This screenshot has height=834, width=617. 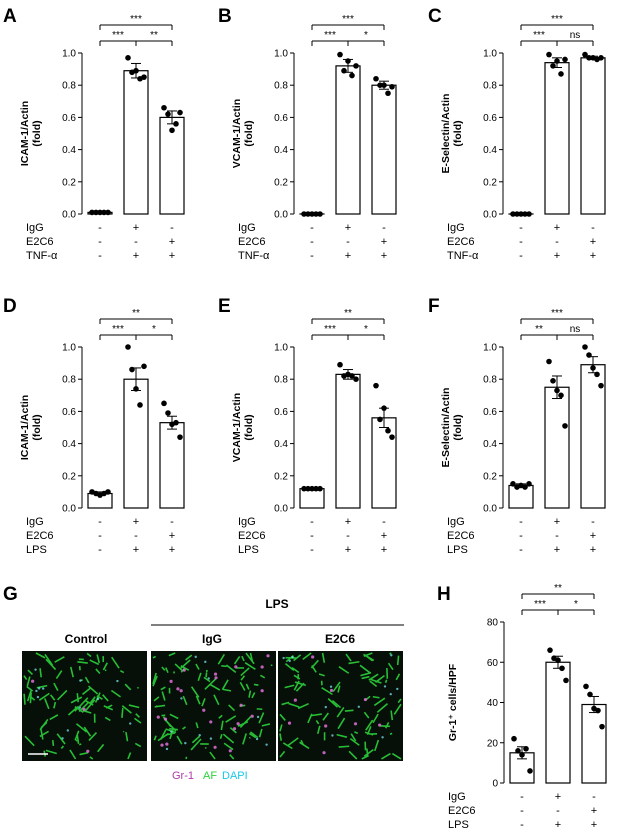 I want to click on panel-letter-g: G, so click(x=10, y=594).